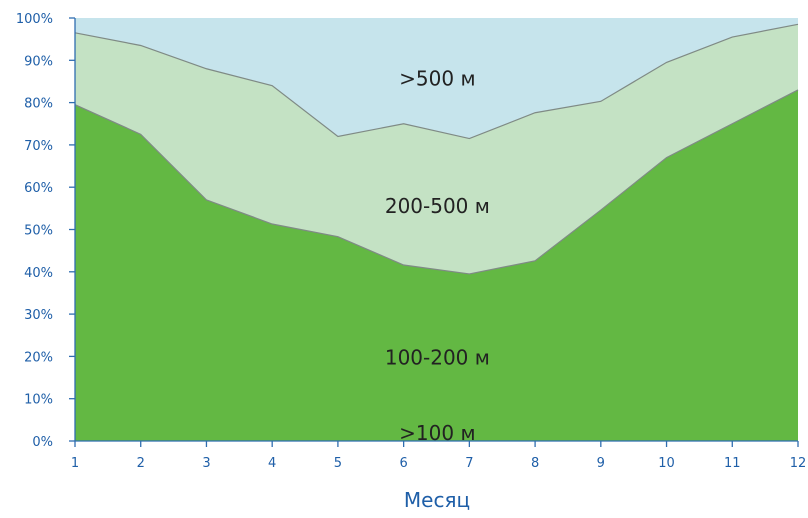  Describe the element at coordinates (437, 500) in the screenshot. I see `x-axis-title: Месяц` at that location.